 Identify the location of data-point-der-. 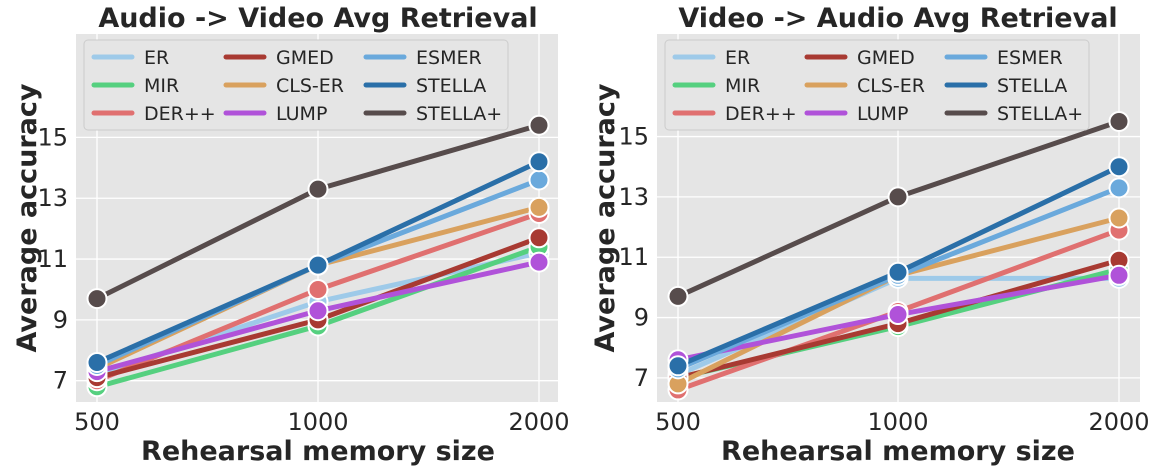
(318, 289).